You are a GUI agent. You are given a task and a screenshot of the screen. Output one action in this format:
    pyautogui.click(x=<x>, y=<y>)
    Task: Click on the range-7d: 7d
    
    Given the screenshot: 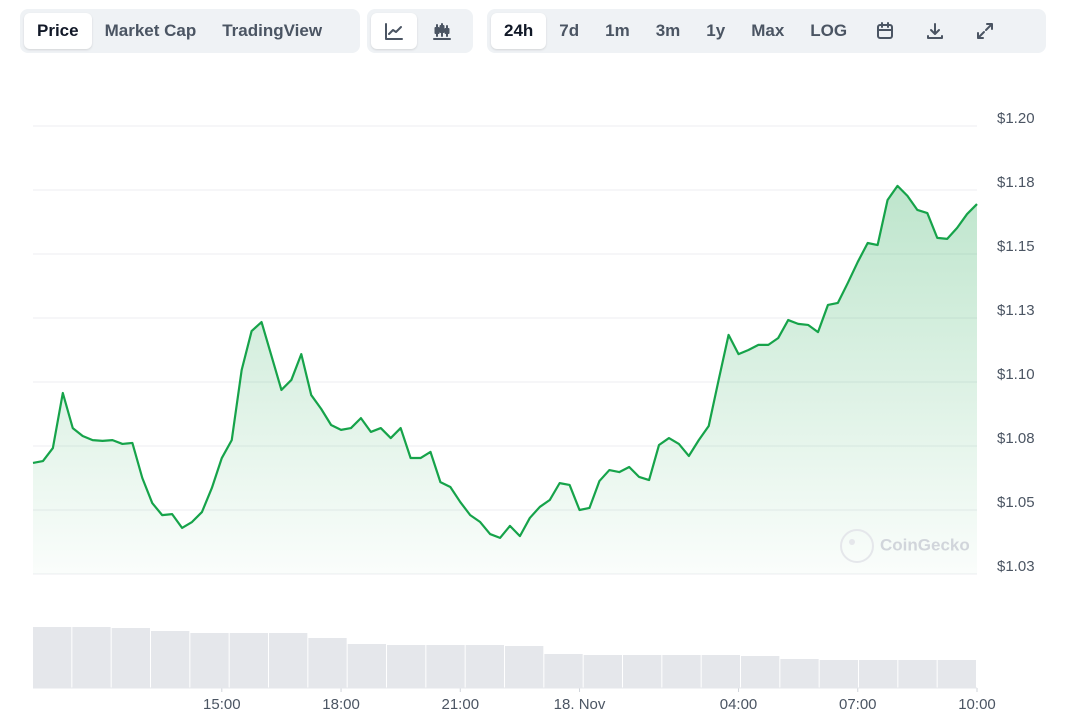 What is the action you would take?
    pyautogui.click(x=569, y=30)
    